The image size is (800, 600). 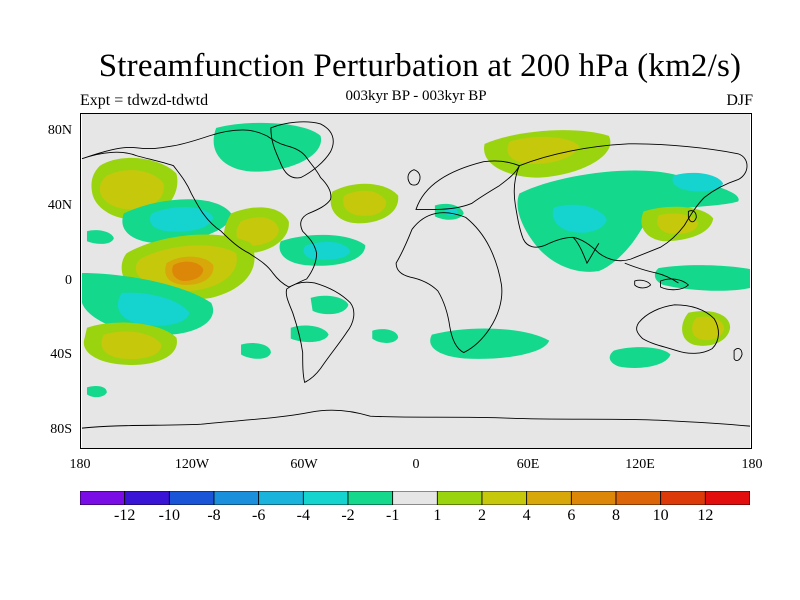 What do you see at coordinates (303, 515) in the screenshot?
I see `colorbar-tick-label: -4` at bounding box center [303, 515].